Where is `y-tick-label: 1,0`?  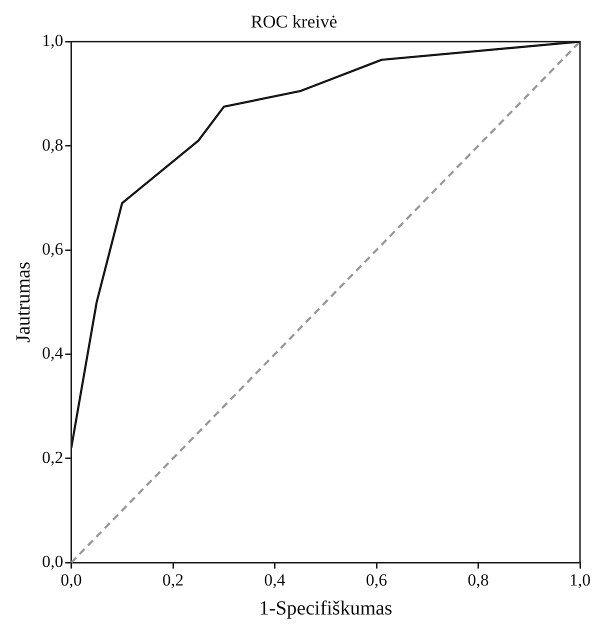 y-tick-label: 1,0 is located at coordinates (53, 40).